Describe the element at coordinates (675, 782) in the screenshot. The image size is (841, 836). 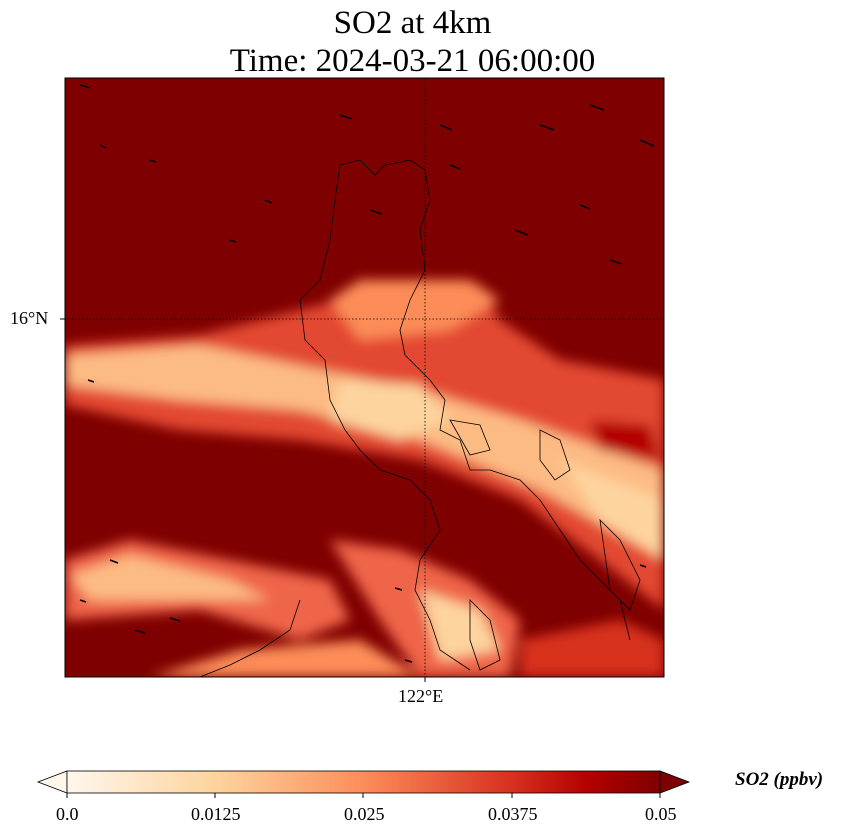
I see `colorbar-extend-high` at that location.